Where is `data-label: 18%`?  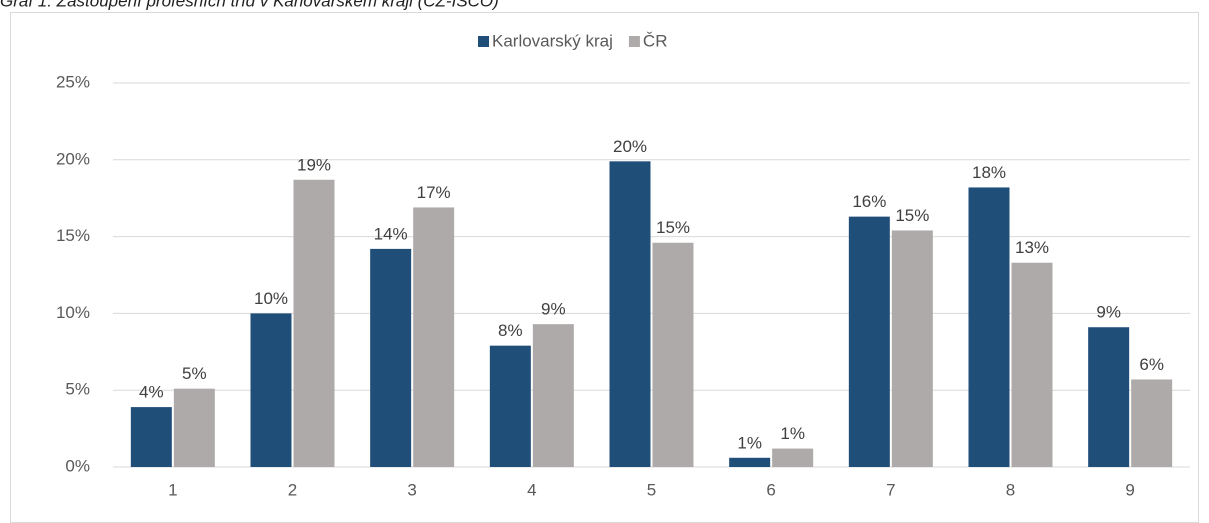 data-label: 18% is located at coordinates (989, 172).